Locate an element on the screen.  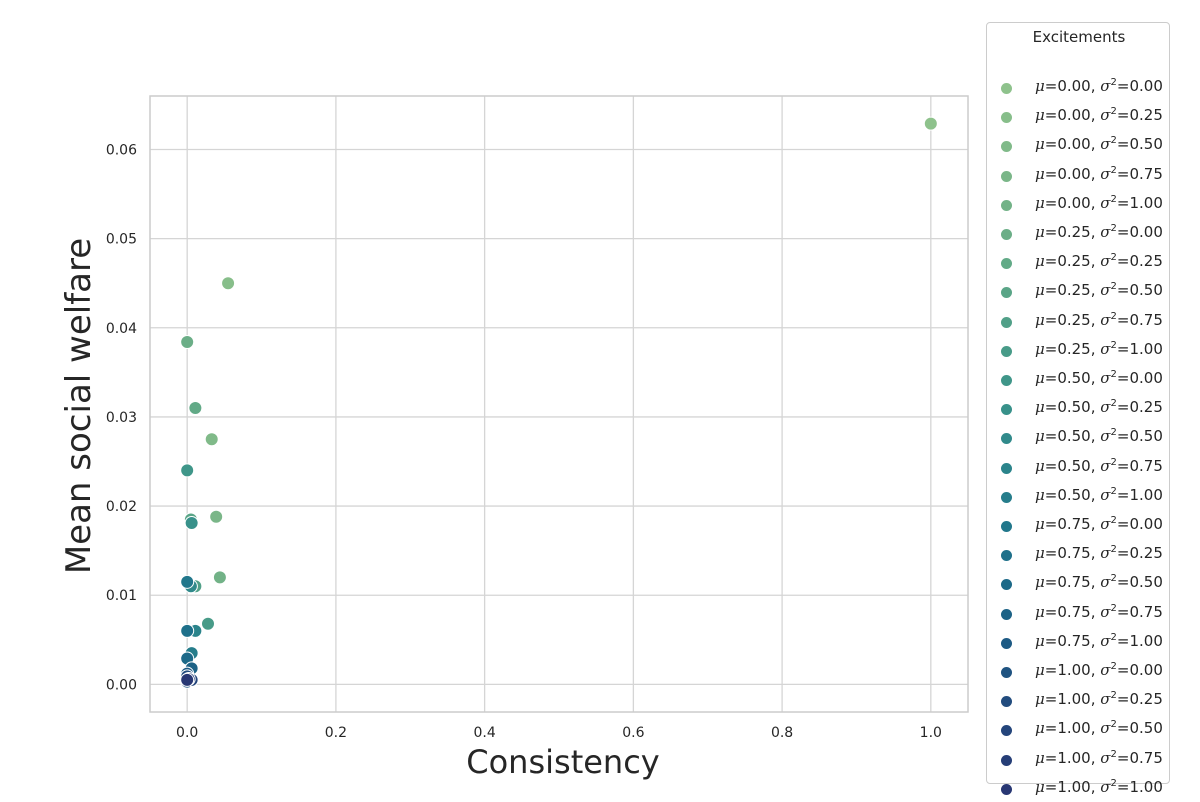
legend-item: μ=0.75, σ2=0.50 is located at coordinates (1085, 584).